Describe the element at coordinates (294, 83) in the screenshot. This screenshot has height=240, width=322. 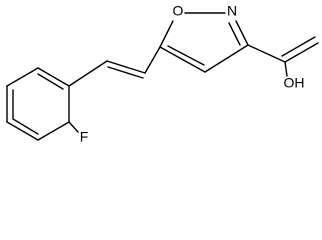
I see `atom-label: OH` at that location.